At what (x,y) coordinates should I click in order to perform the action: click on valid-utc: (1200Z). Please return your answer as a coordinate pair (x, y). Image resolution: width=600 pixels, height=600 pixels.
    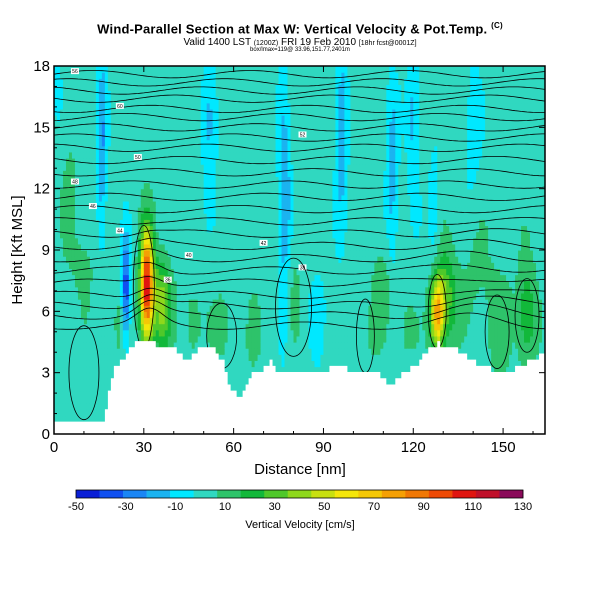
    Looking at the image, I should click on (266, 43).